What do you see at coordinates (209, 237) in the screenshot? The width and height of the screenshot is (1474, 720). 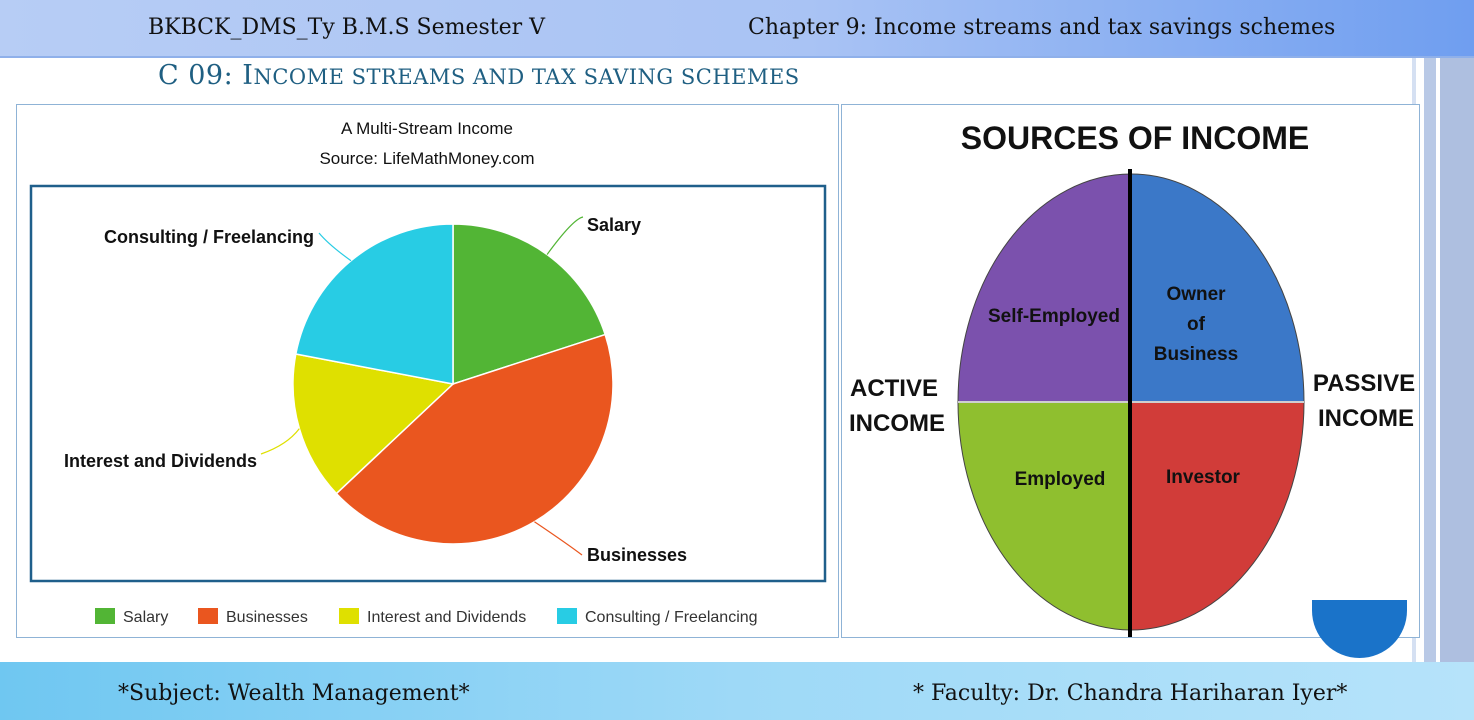 I see `pie-data-label: Consulting / Freelancing` at bounding box center [209, 237].